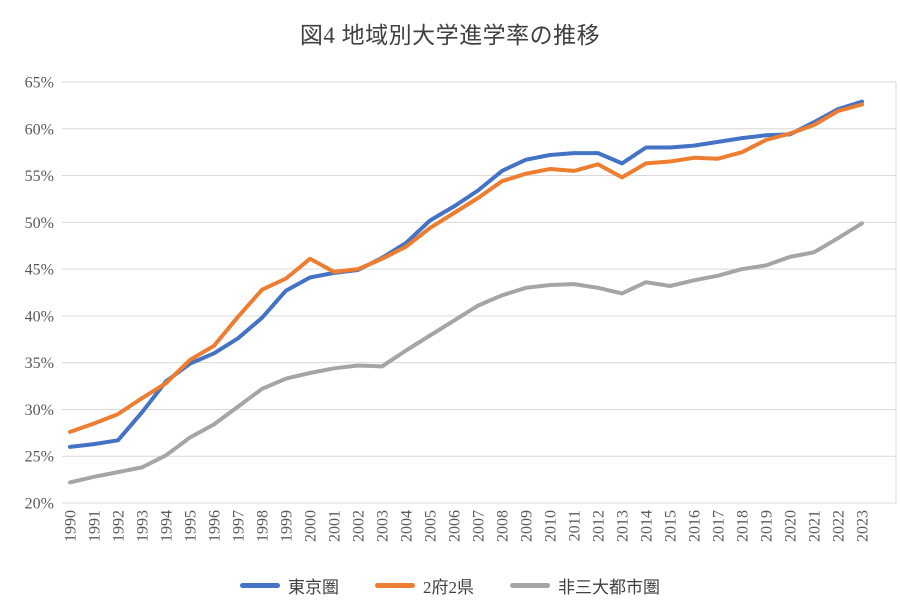  Describe the element at coordinates (599, 526) in the screenshot. I see `x-tick-label: 2012` at that location.